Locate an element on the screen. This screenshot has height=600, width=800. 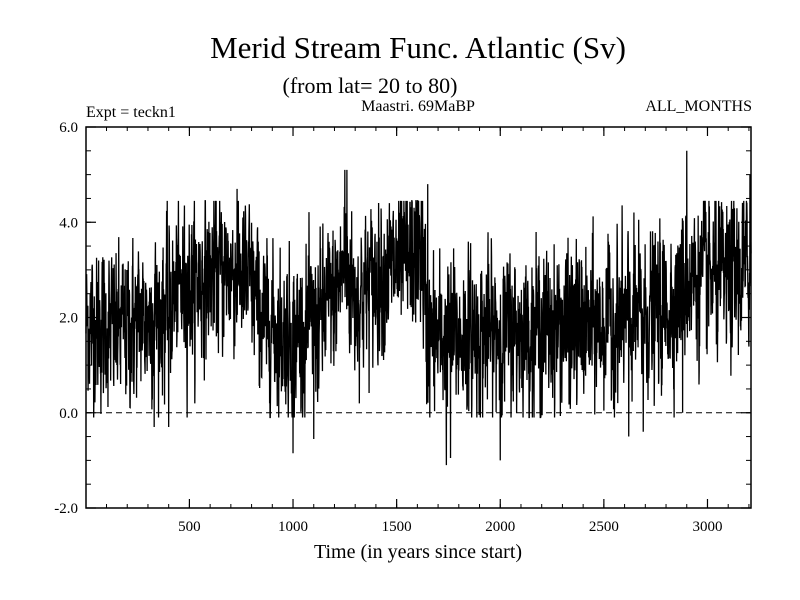
y-tick-label: 2.0 is located at coordinates (68, 319).